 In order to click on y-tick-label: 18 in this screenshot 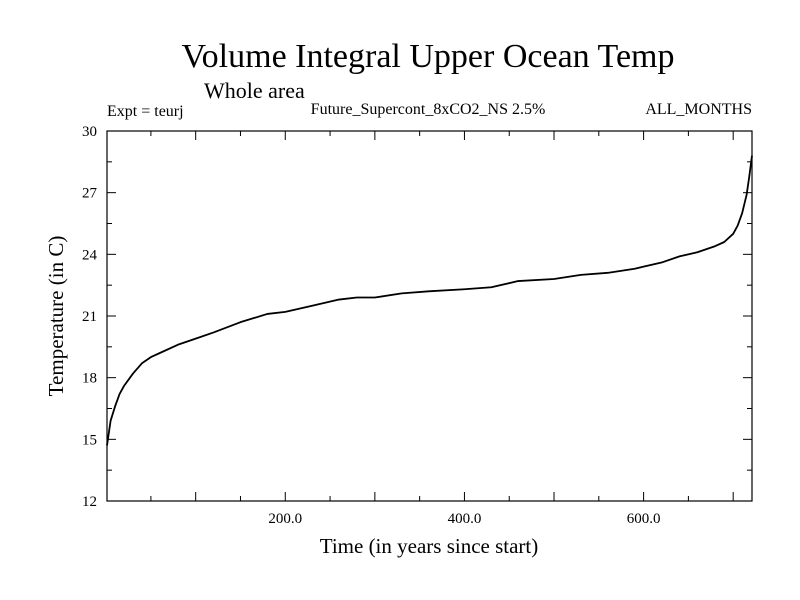, I will do `click(89, 379)`.